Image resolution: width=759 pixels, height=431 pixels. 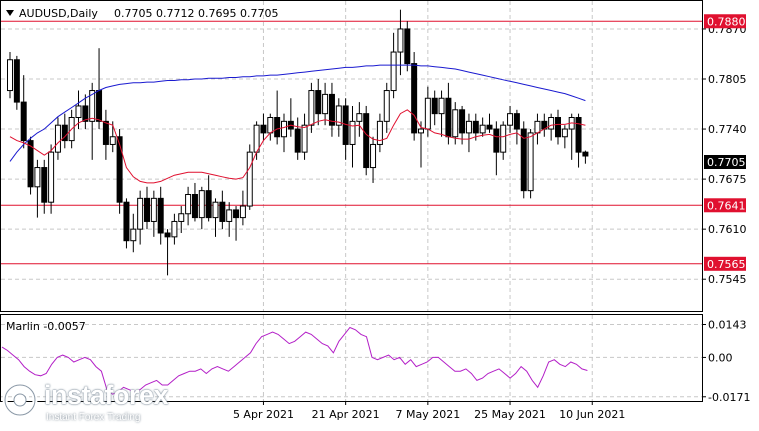 I want to click on current-price-tag-bg, so click(x=725, y=162).